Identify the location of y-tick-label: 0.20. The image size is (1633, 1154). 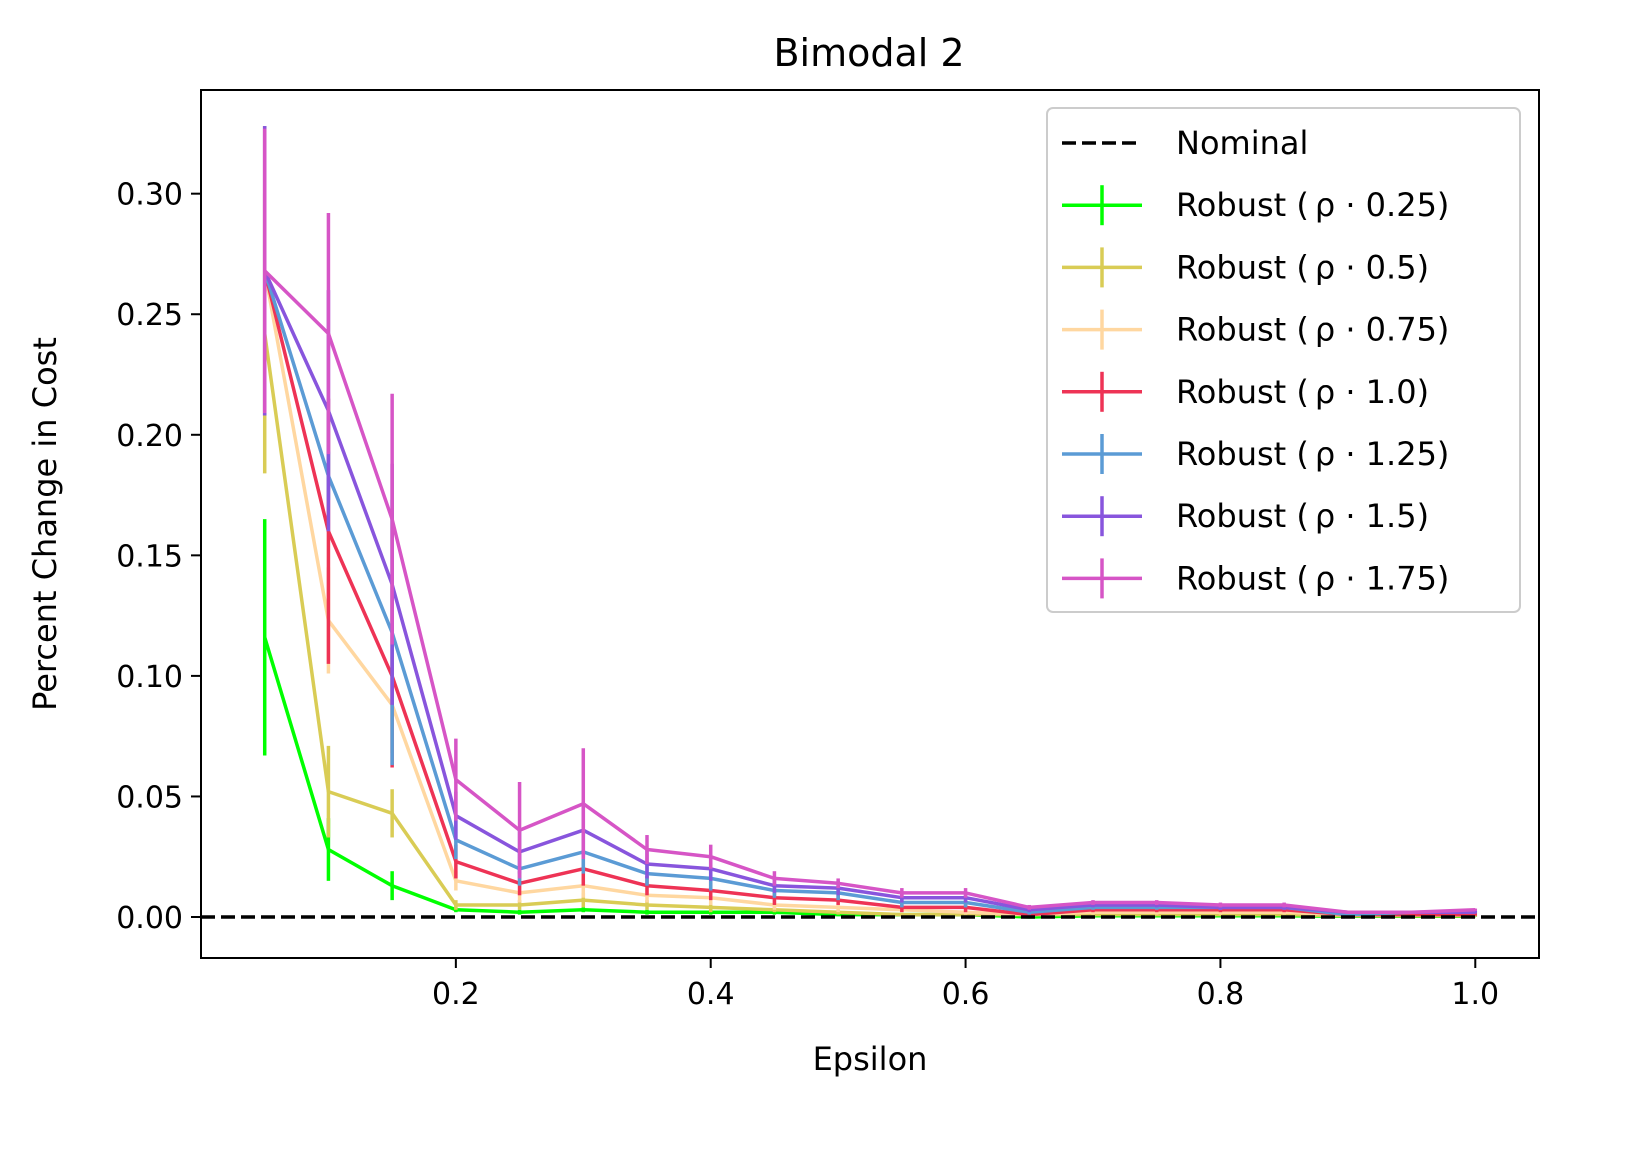
(149, 436).